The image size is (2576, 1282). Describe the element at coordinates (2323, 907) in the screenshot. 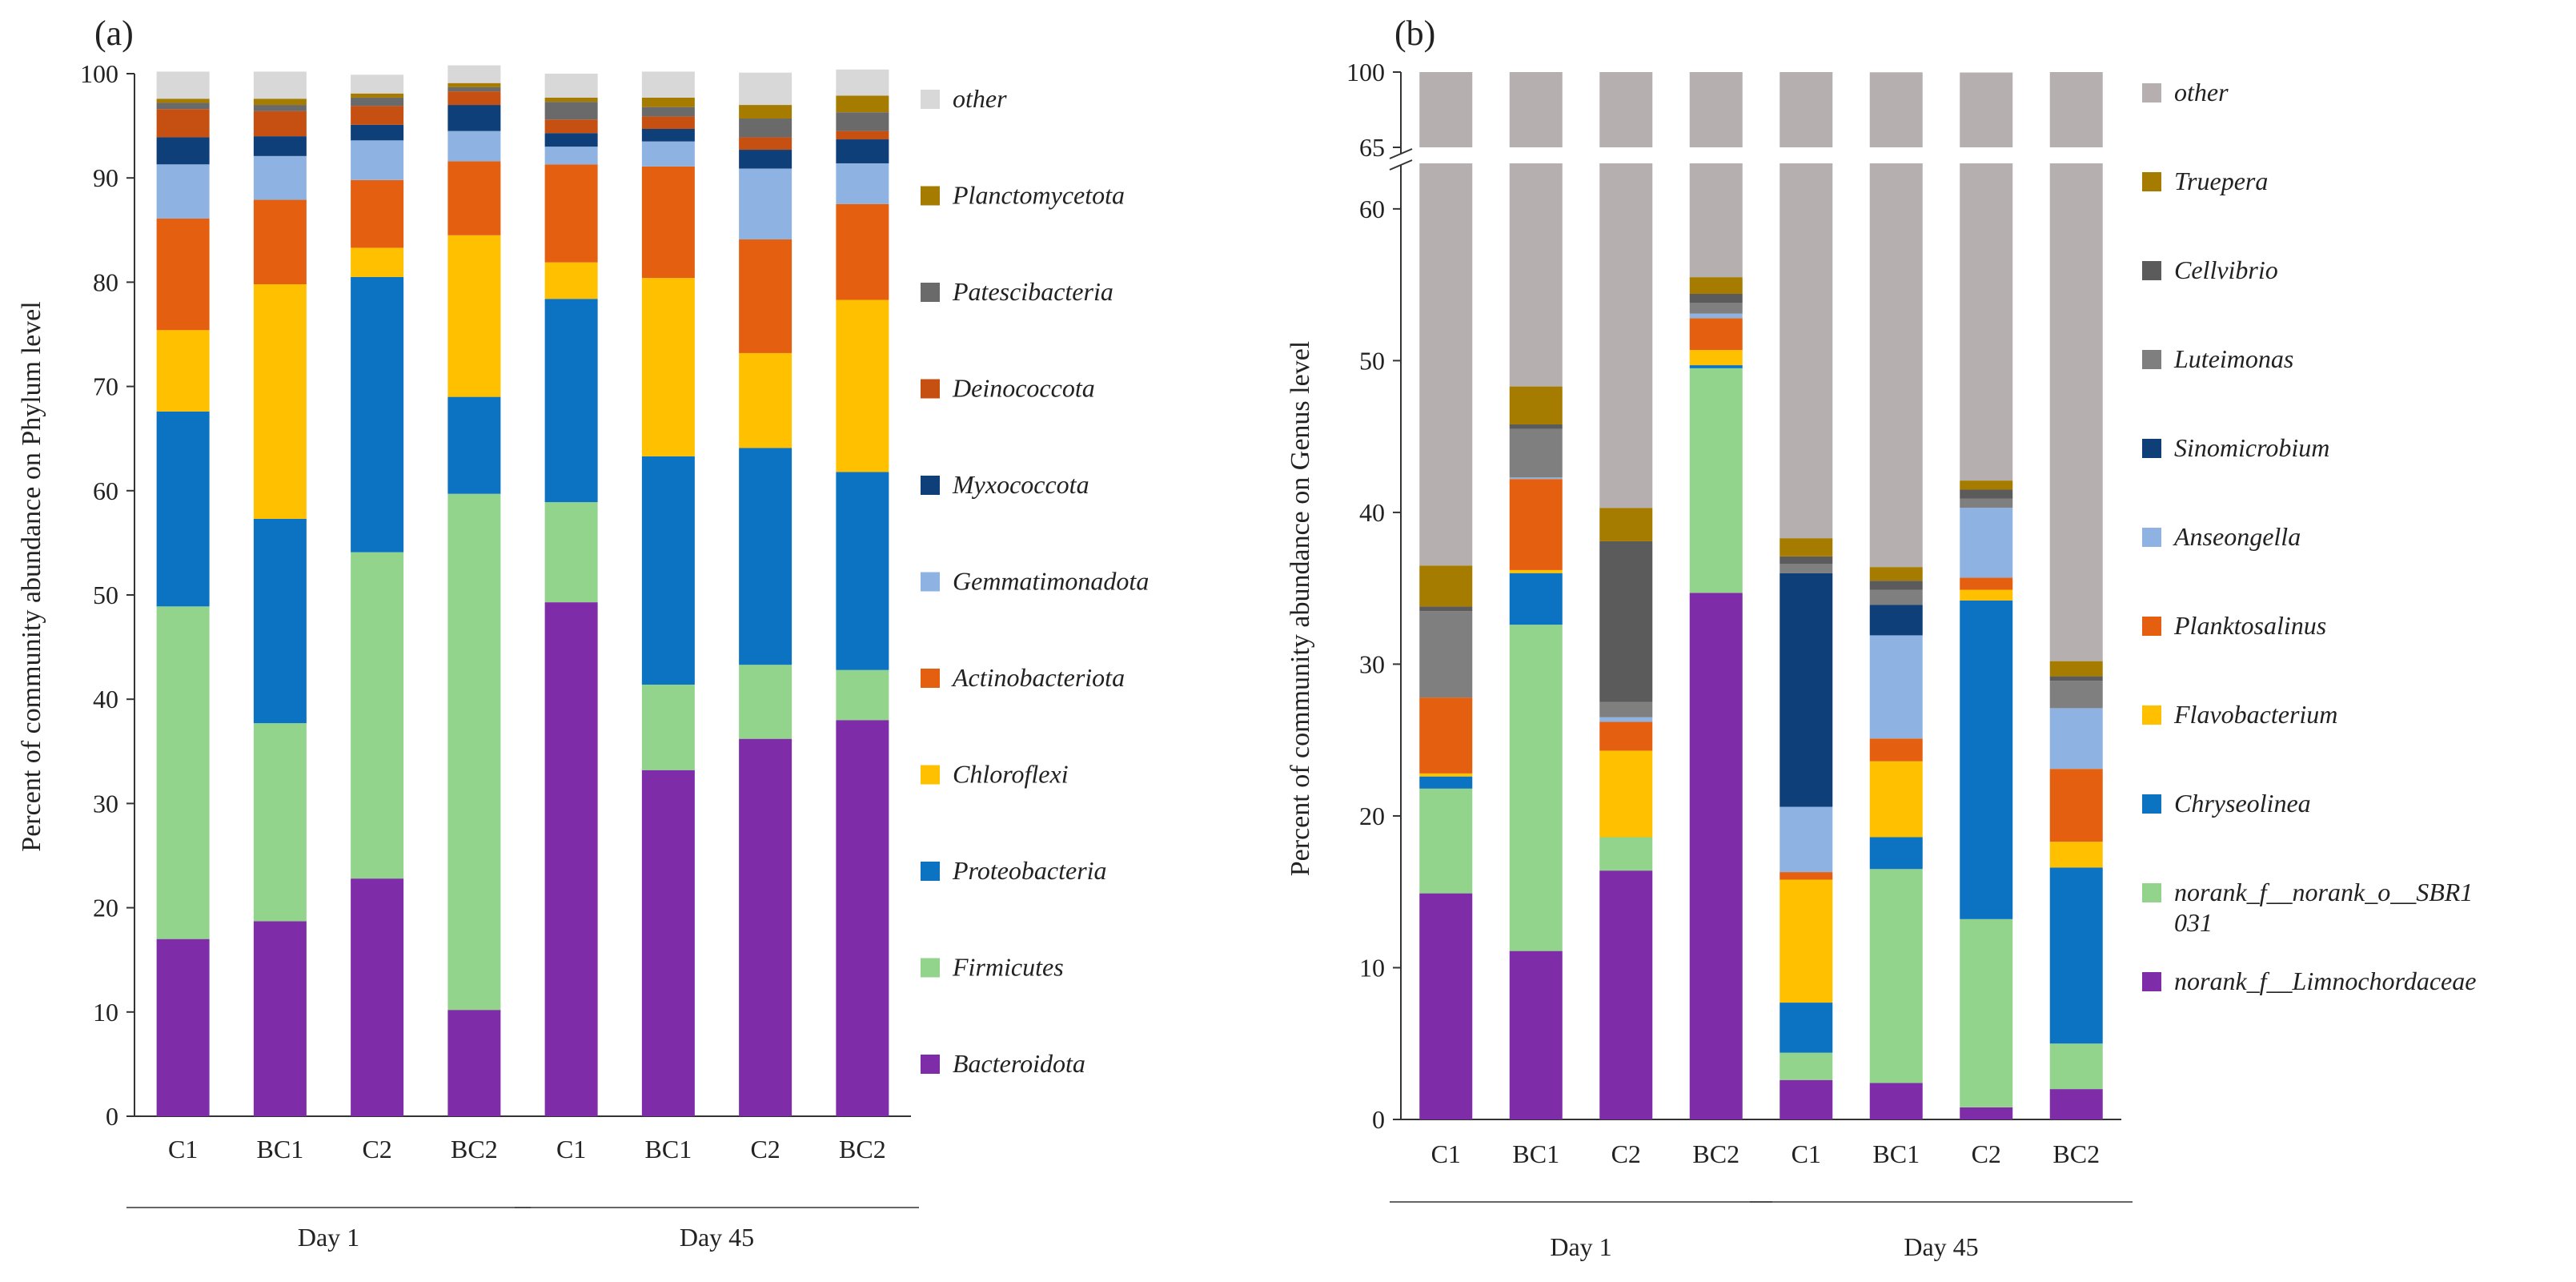

I see `panel-b-legend-entry-norank-f-norank-o-sbr1031: norank_f__norank_o__SBR1 031` at that location.